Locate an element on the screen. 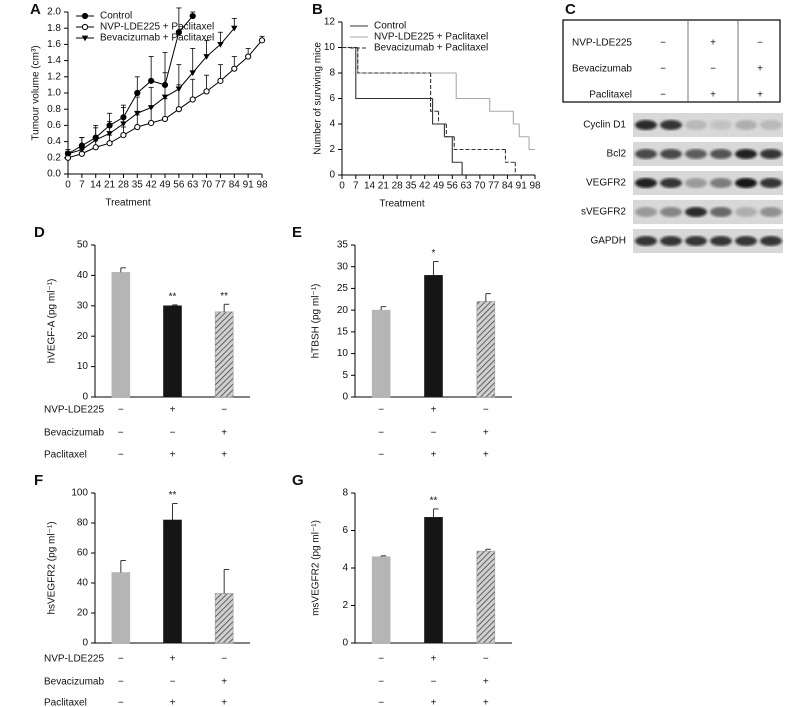 The image size is (792, 707). x-tick-label: 84 is located at coordinates (235, 185).